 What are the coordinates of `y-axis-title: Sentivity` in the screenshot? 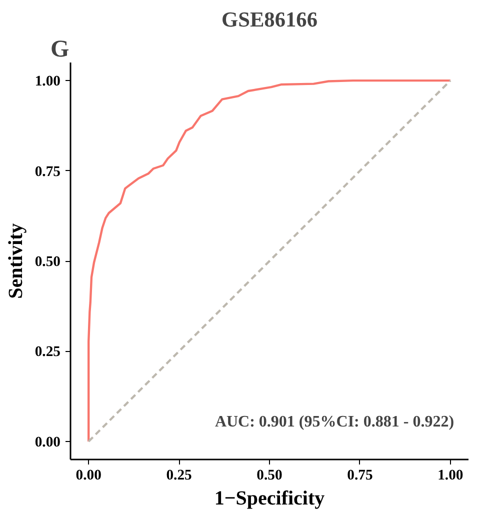 It's located at (15, 261).